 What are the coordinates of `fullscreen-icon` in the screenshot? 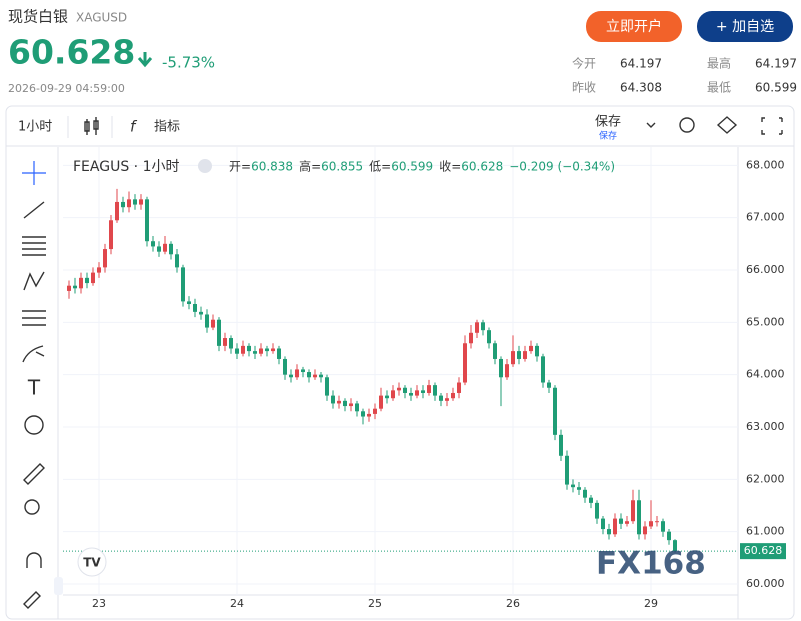 It's located at (772, 126).